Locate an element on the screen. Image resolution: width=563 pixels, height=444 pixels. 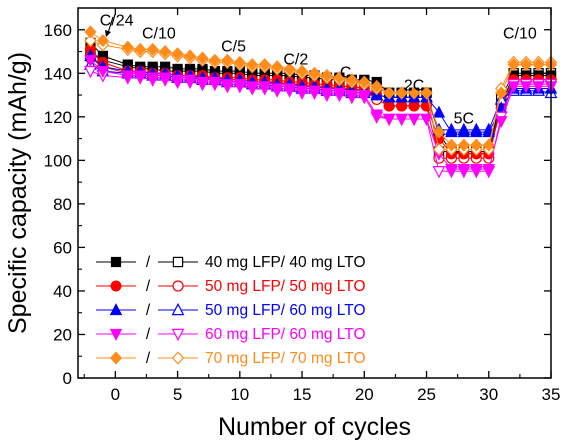
x-tick-label: 35 is located at coordinates (551, 394).